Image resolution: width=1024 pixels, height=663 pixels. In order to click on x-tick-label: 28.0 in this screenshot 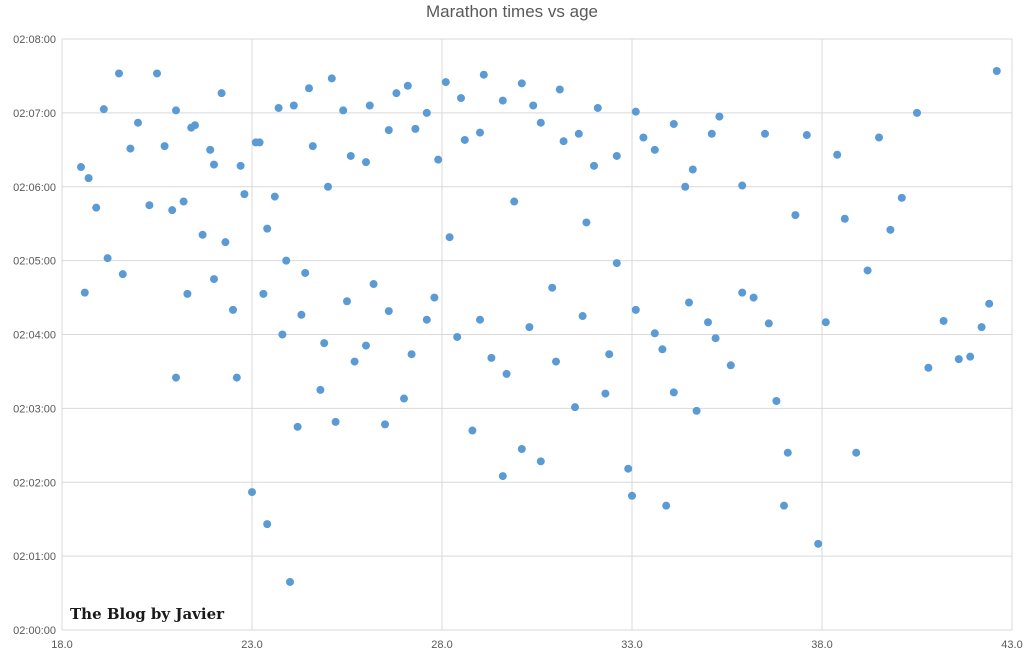, I will do `click(441, 645)`.